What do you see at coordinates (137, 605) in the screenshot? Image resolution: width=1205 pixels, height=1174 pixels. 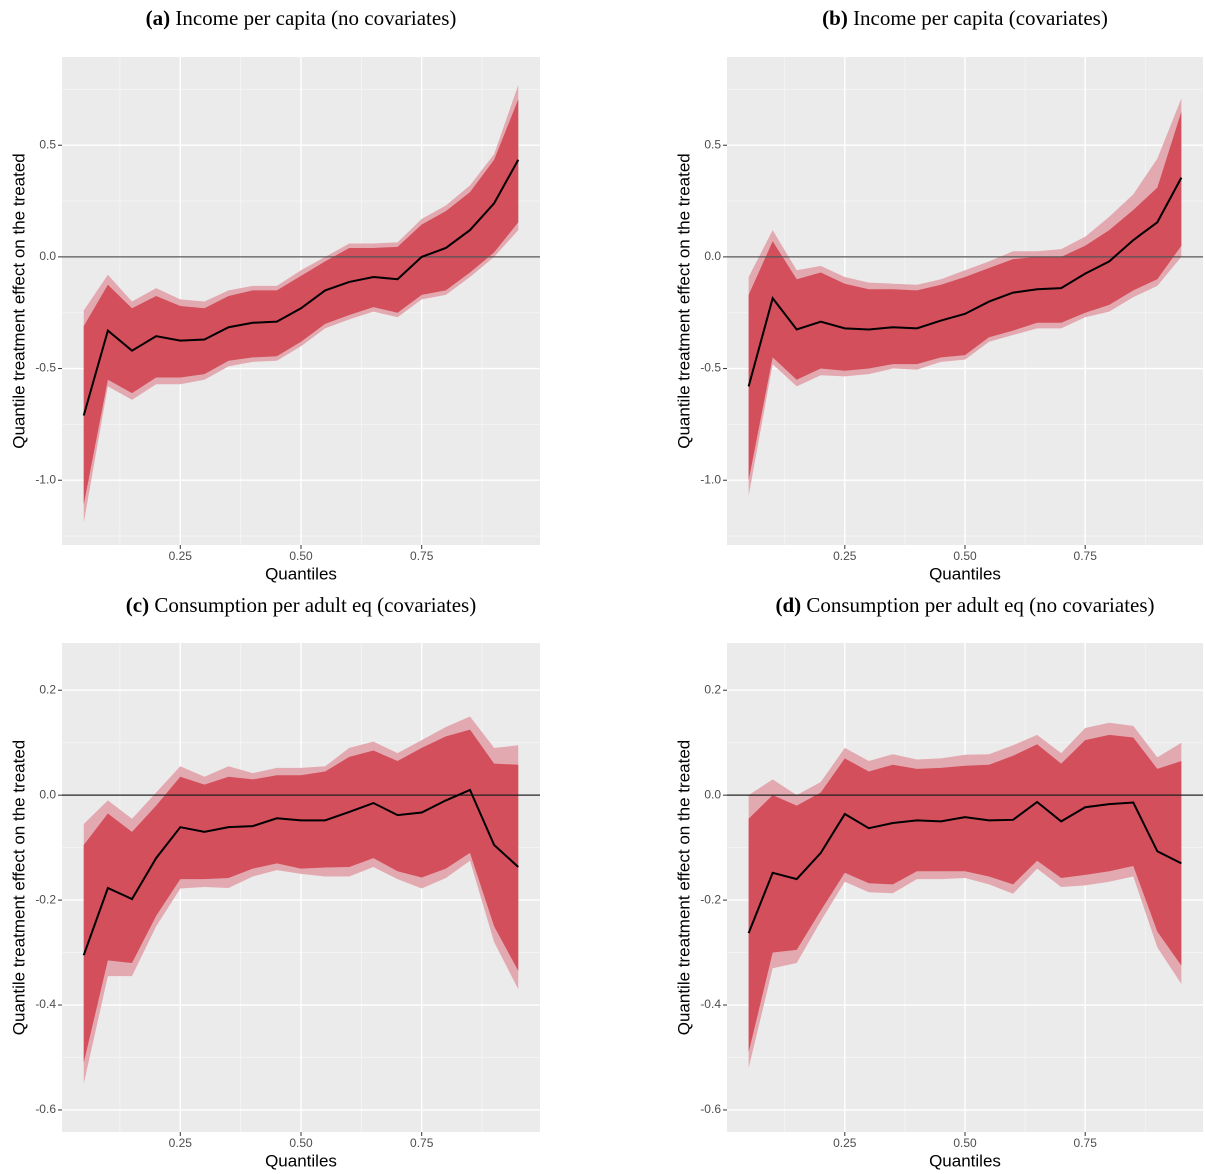 I see `panel-label: (c)` at bounding box center [137, 605].